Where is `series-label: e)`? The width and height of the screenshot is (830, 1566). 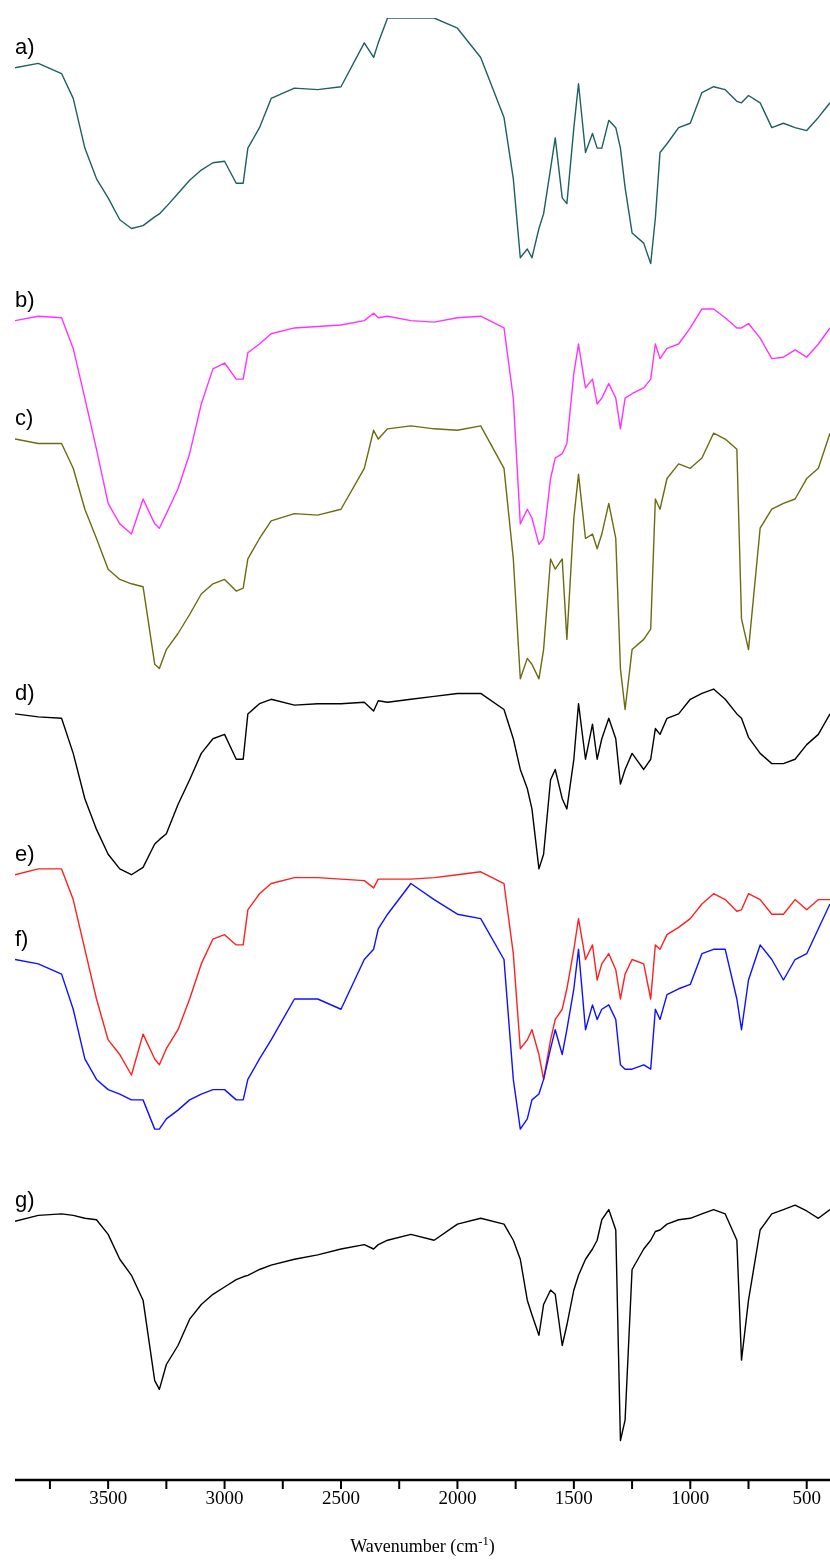 series-label: e) is located at coordinates (25, 853).